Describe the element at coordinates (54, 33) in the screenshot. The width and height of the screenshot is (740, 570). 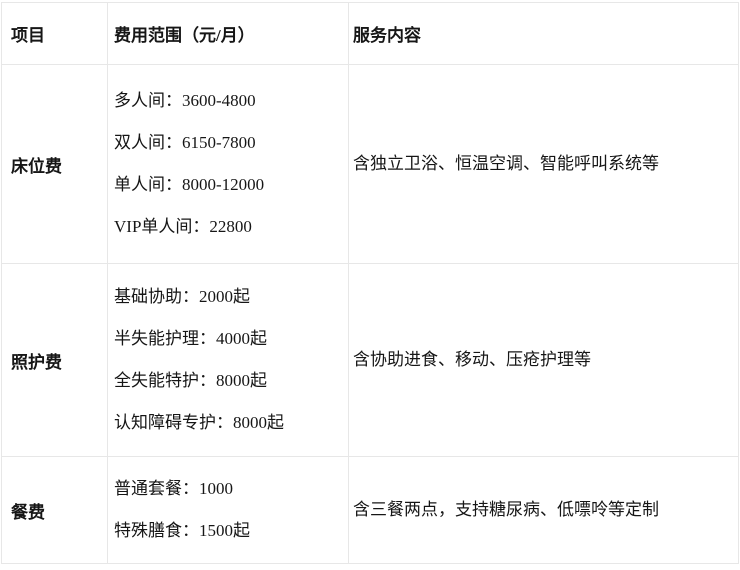
I see `column-header-item: 项目` at that location.